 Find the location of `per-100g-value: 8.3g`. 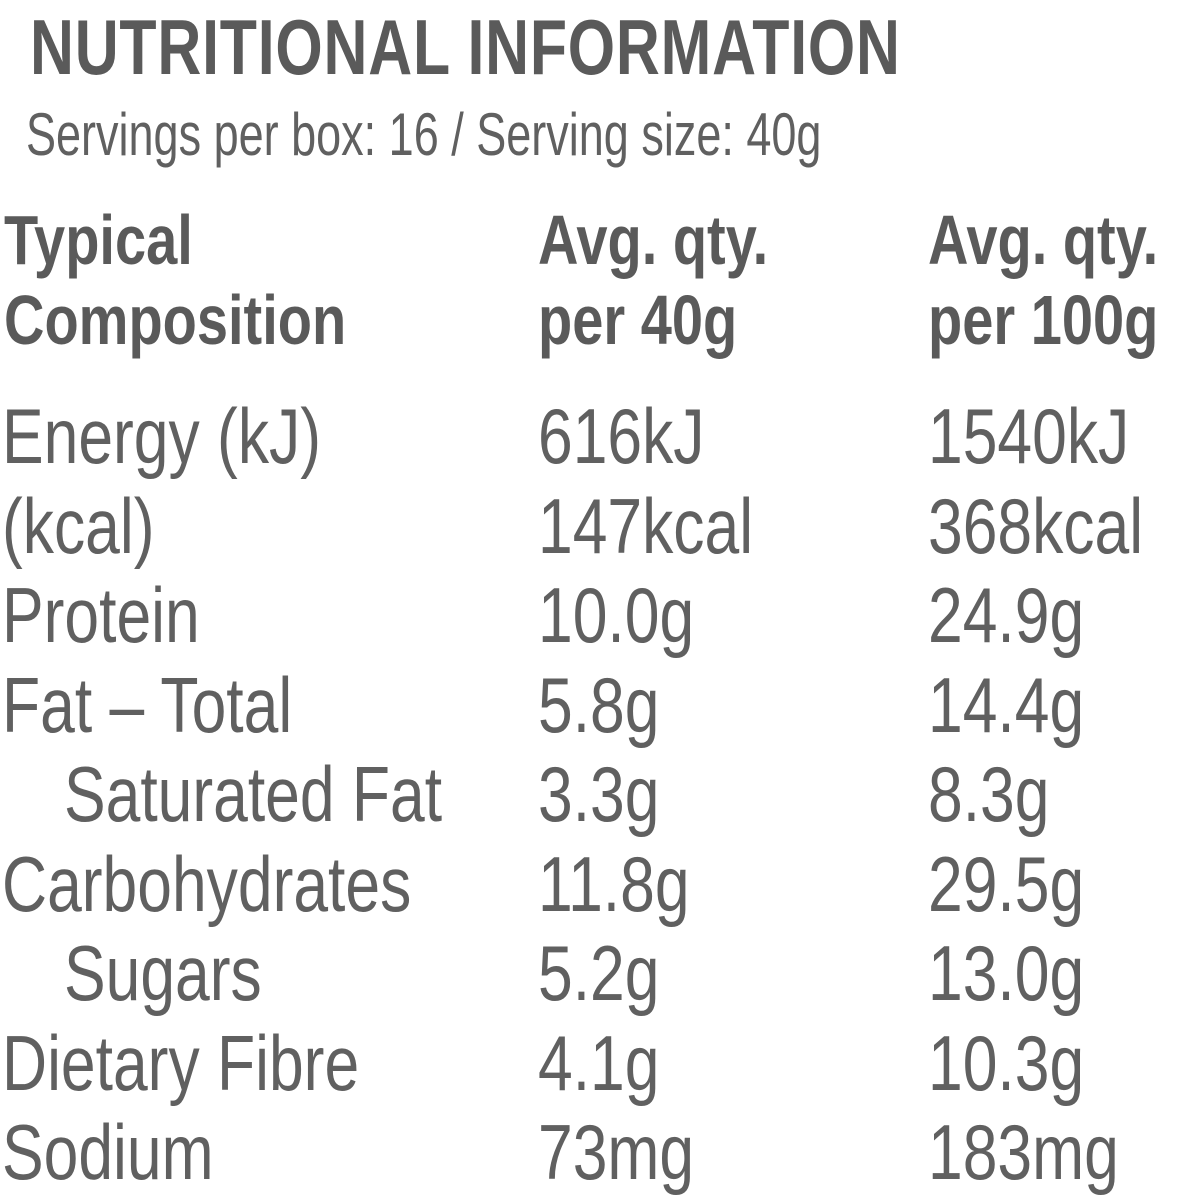

per-100g-value: 8.3g is located at coordinates (989, 794).